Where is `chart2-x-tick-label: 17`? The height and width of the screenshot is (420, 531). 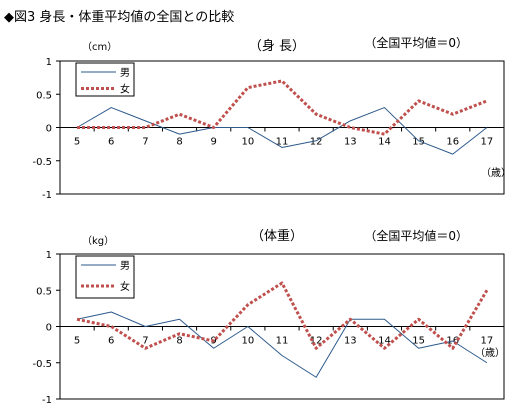
chart2-x-tick-label: 17 is located at coordinates (487, 341).